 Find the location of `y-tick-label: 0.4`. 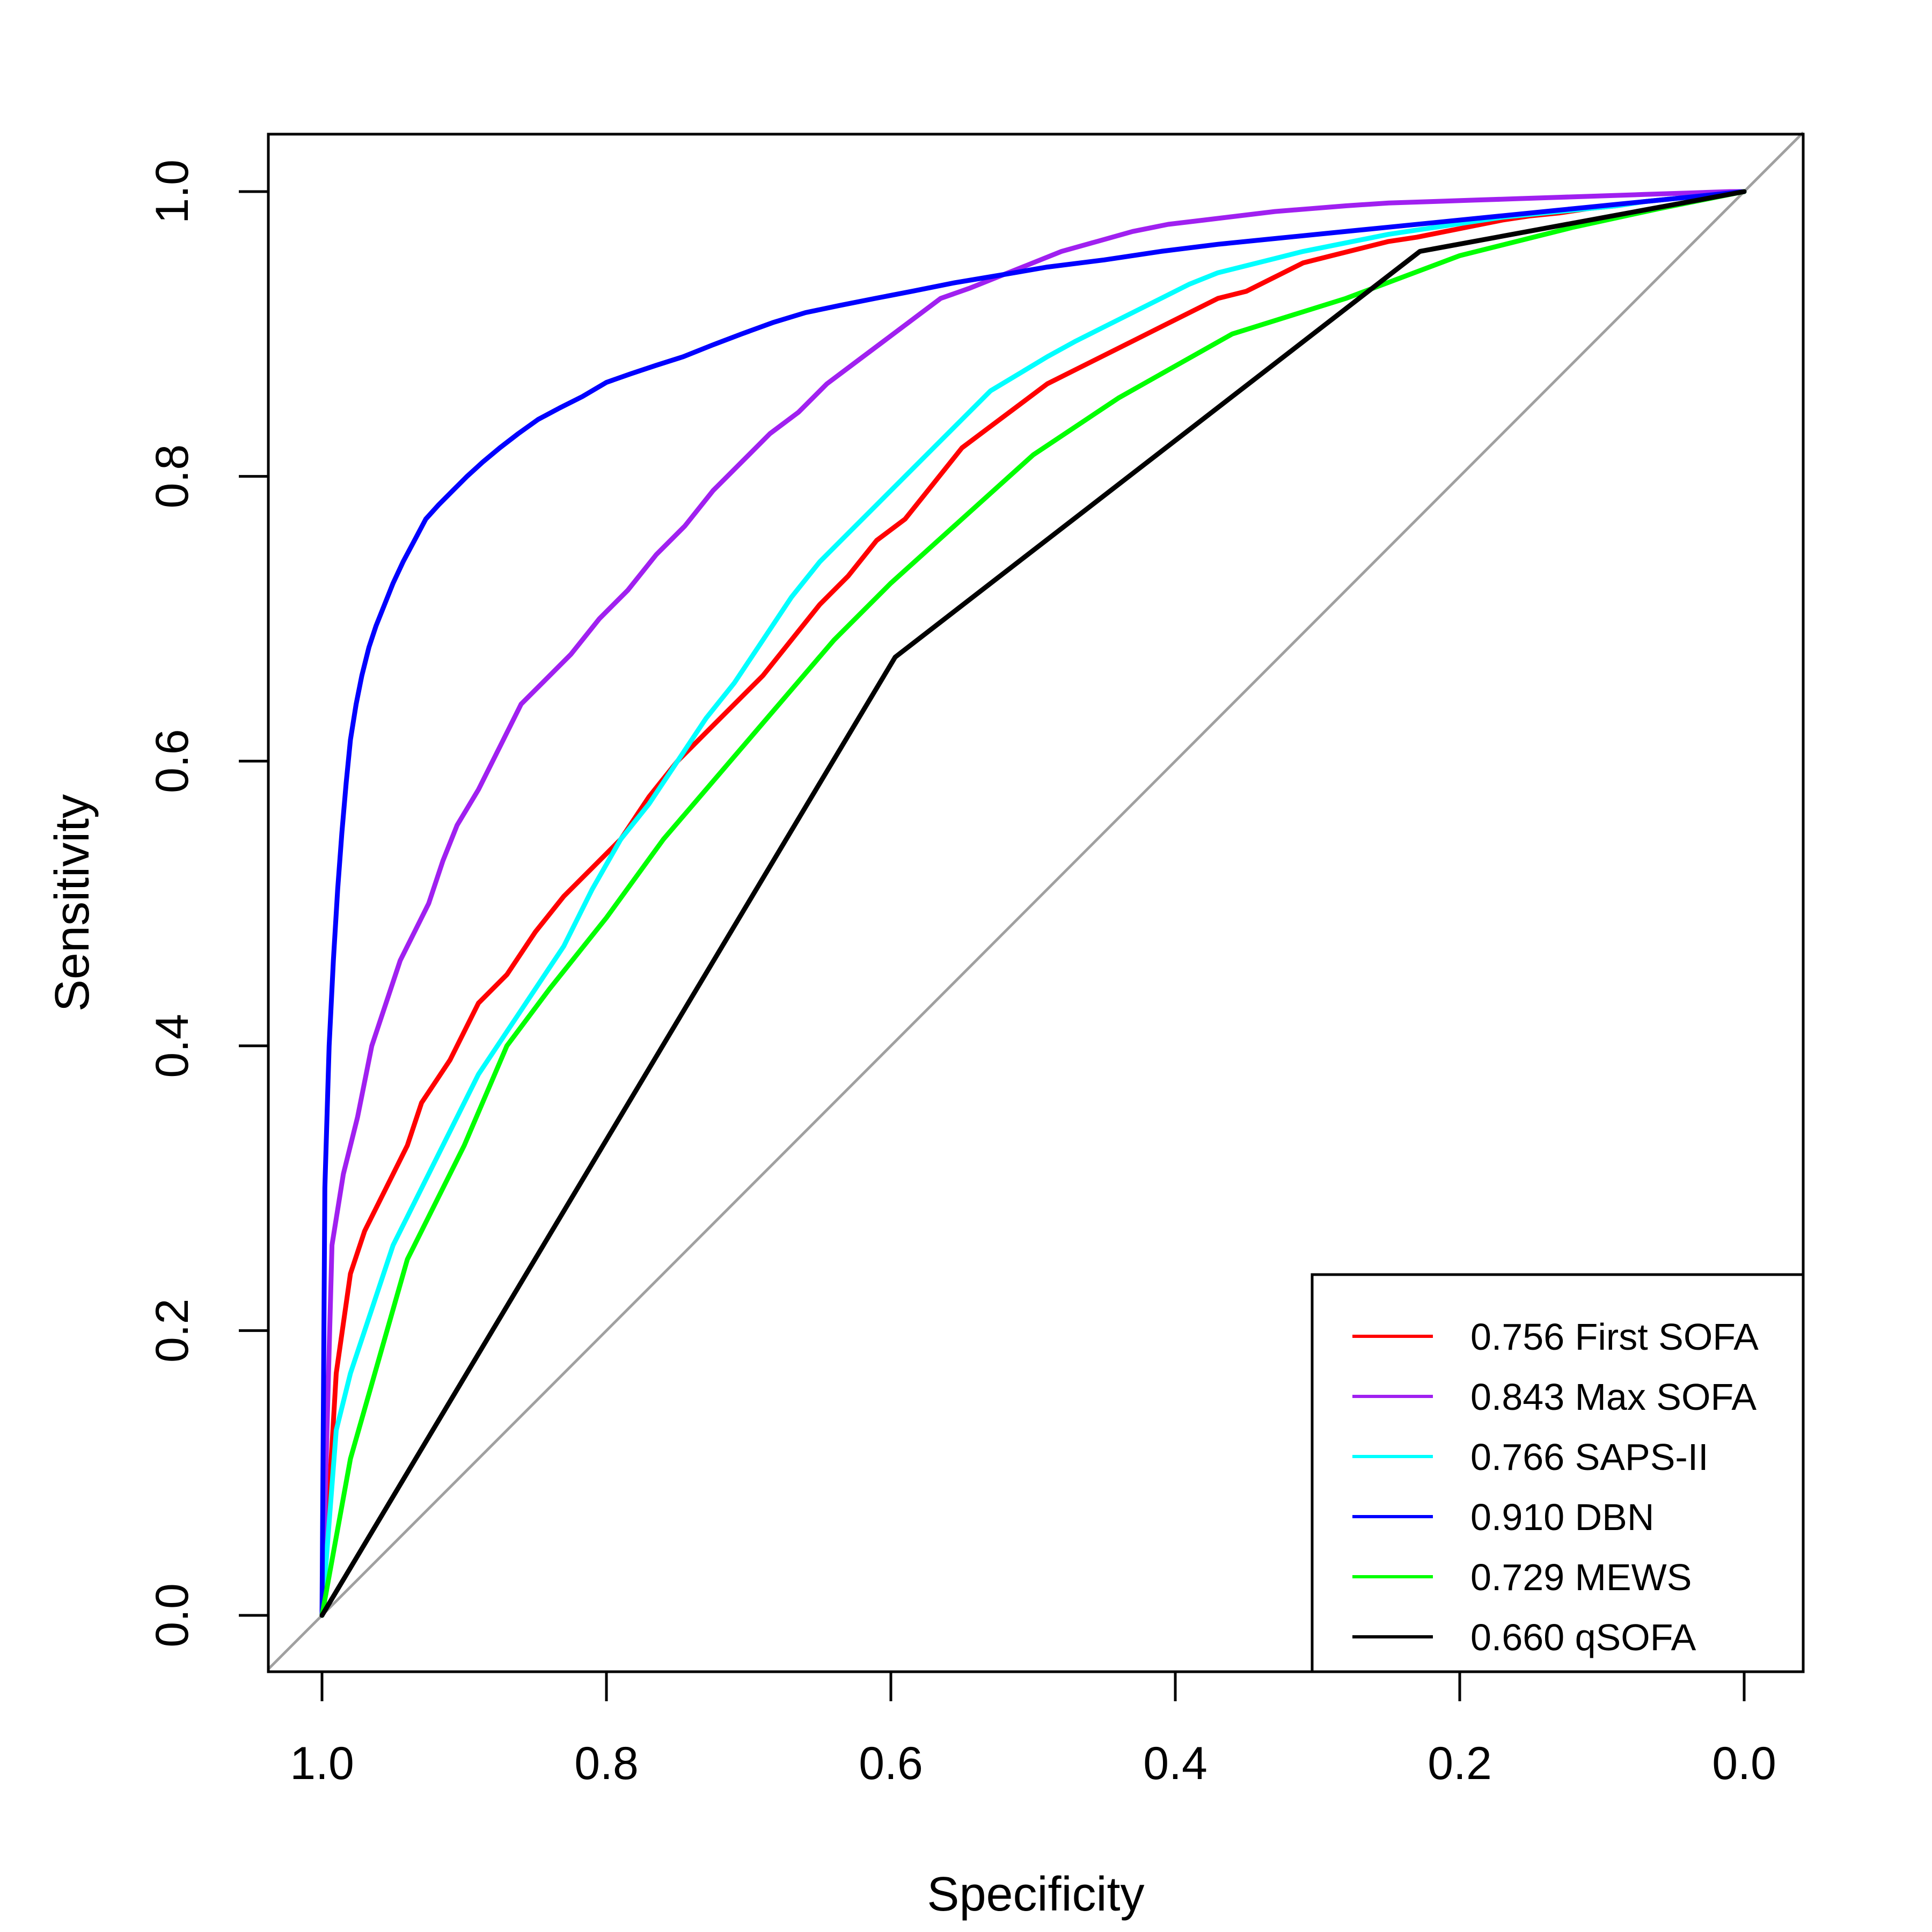

y-tick-label: 0.4 is located at coordinates (172, 1046).